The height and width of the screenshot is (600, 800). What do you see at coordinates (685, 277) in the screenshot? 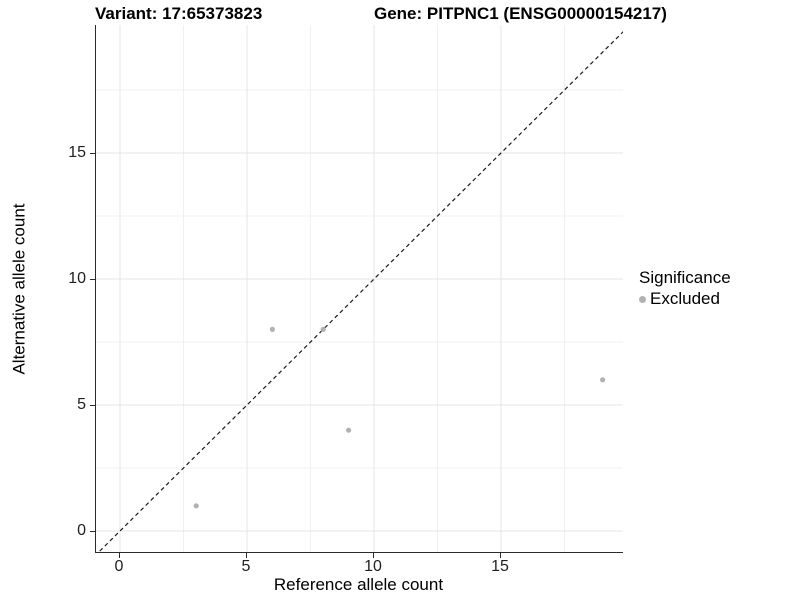
I see `legend-title: Significance` at bounding box center [685, 277].